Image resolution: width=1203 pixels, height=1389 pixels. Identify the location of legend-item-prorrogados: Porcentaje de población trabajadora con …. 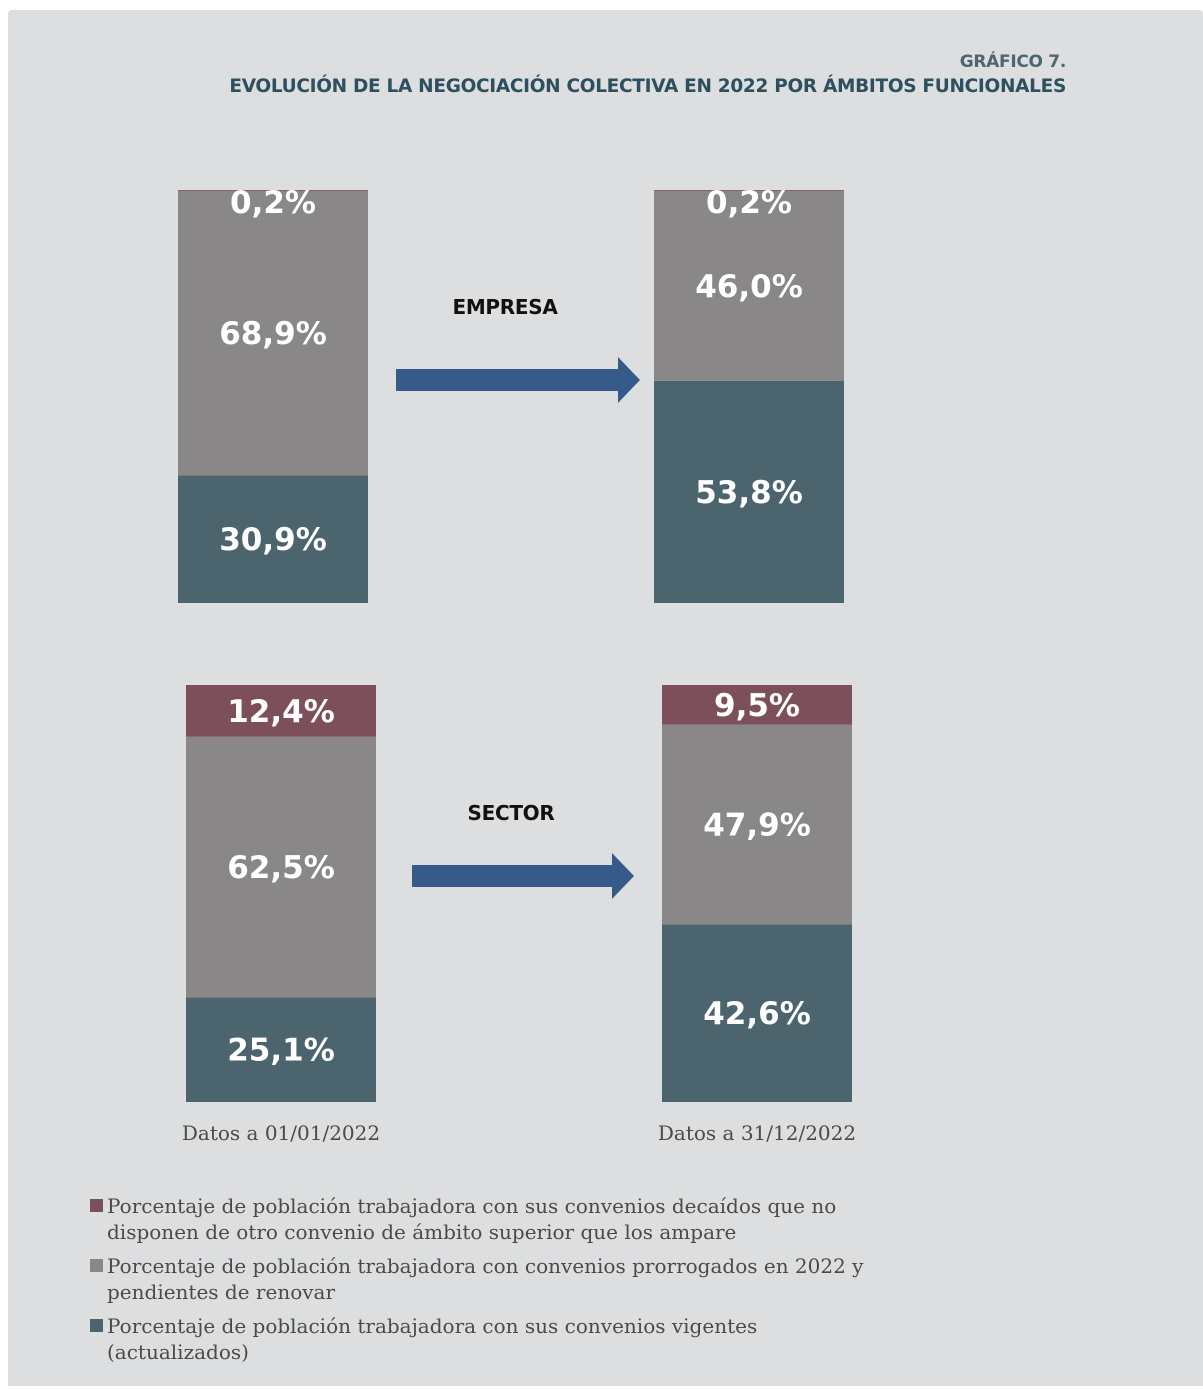
(540, 1279).